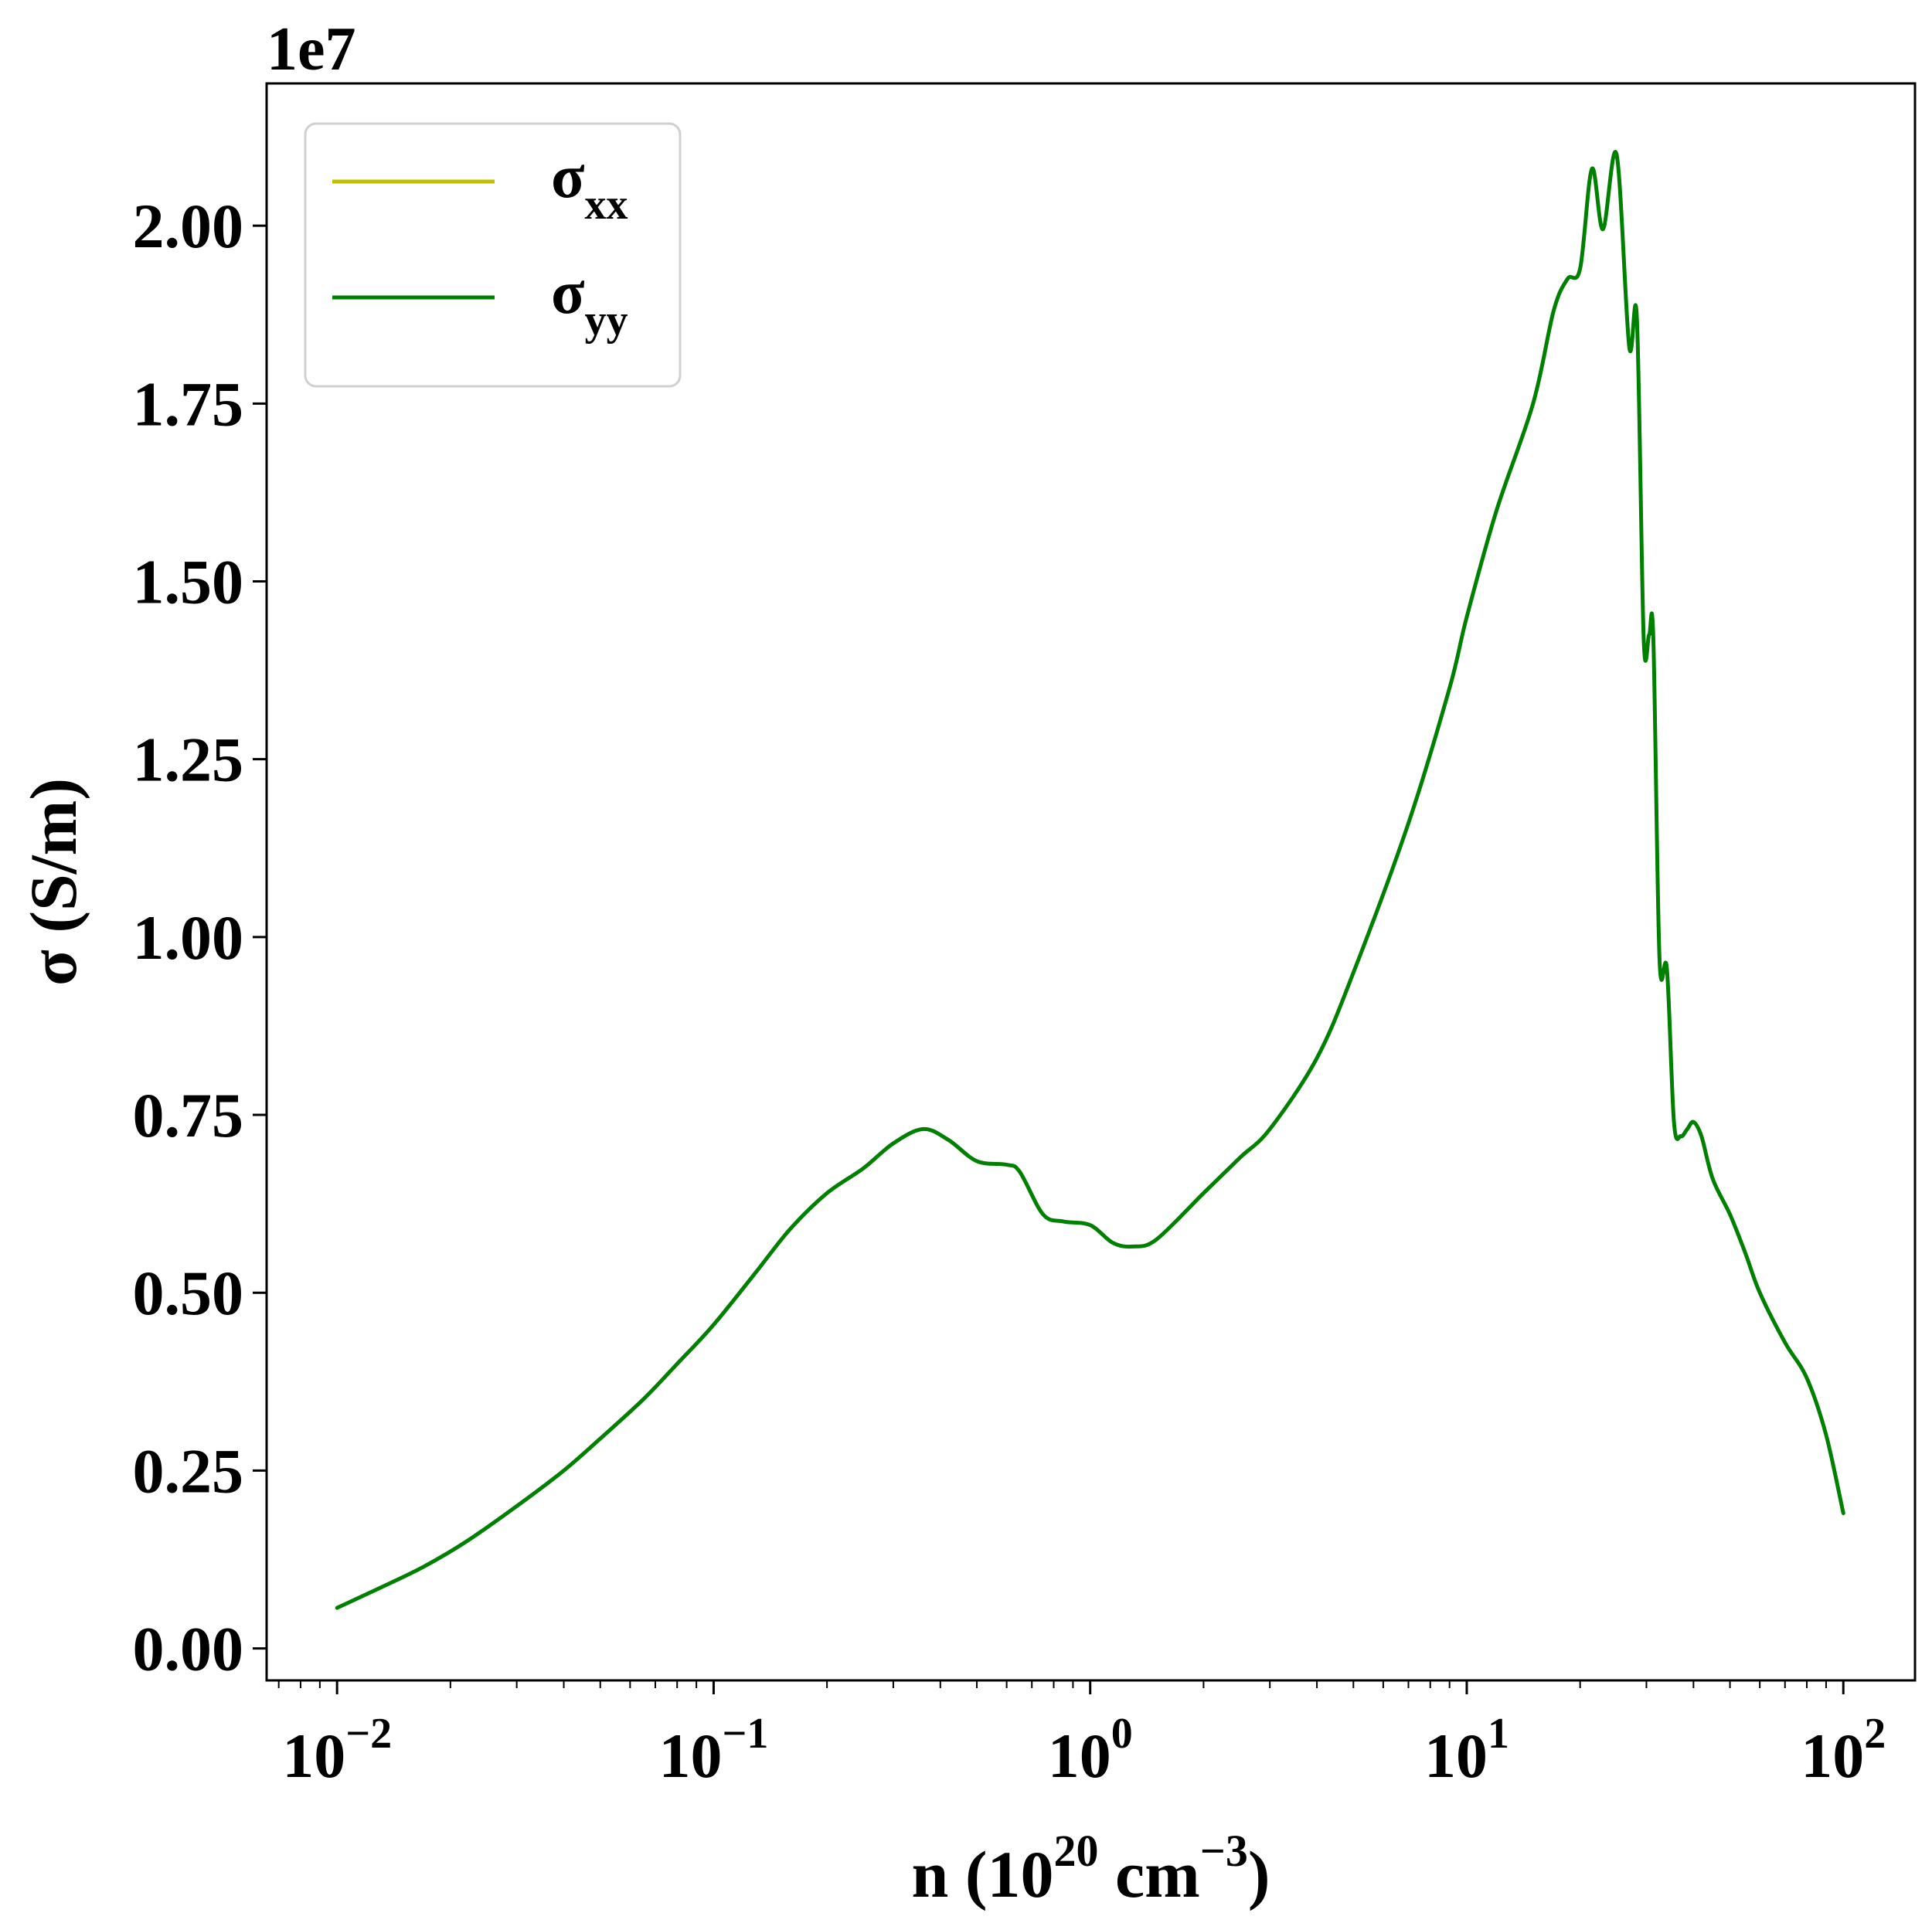 This screenshot has height=1923, width=1932. Describe the element at coordinates (189, 226) in the screenshot. I see `y-tick-label: 2.00` at that location.